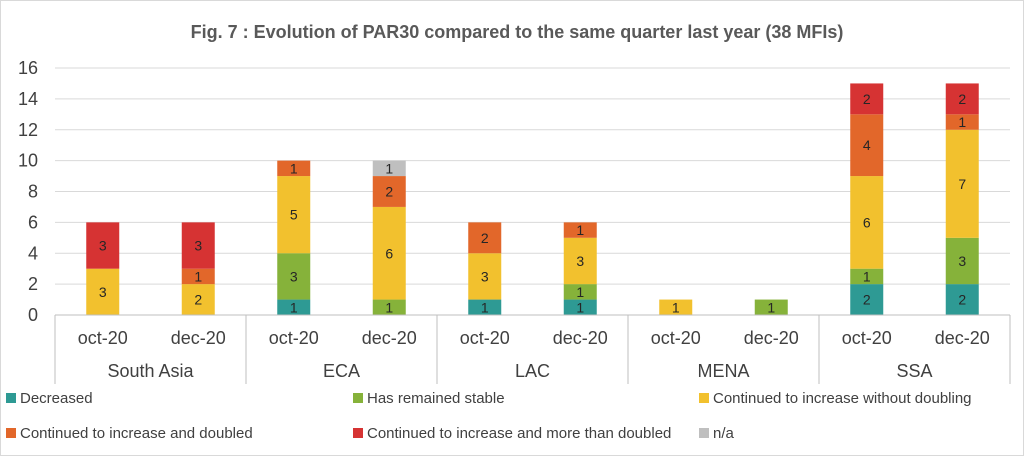 Image resolution: width=1024 pixels, height=456 pixels. Describe the element at coordinates (33, 192) in the screenshot. I see `y-tick-label: 8` at that location.